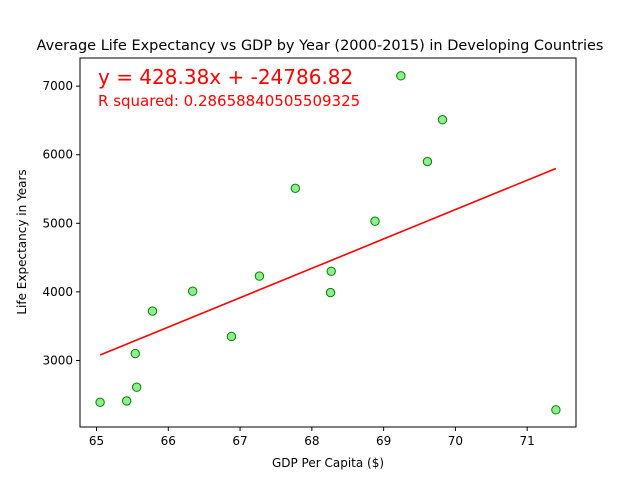 This screenshot has height=485, width=640. What do you see at coordinates (168, 441) in the screenshot?
I see `x-tick-label: 66` at bounding box center [168, 441].